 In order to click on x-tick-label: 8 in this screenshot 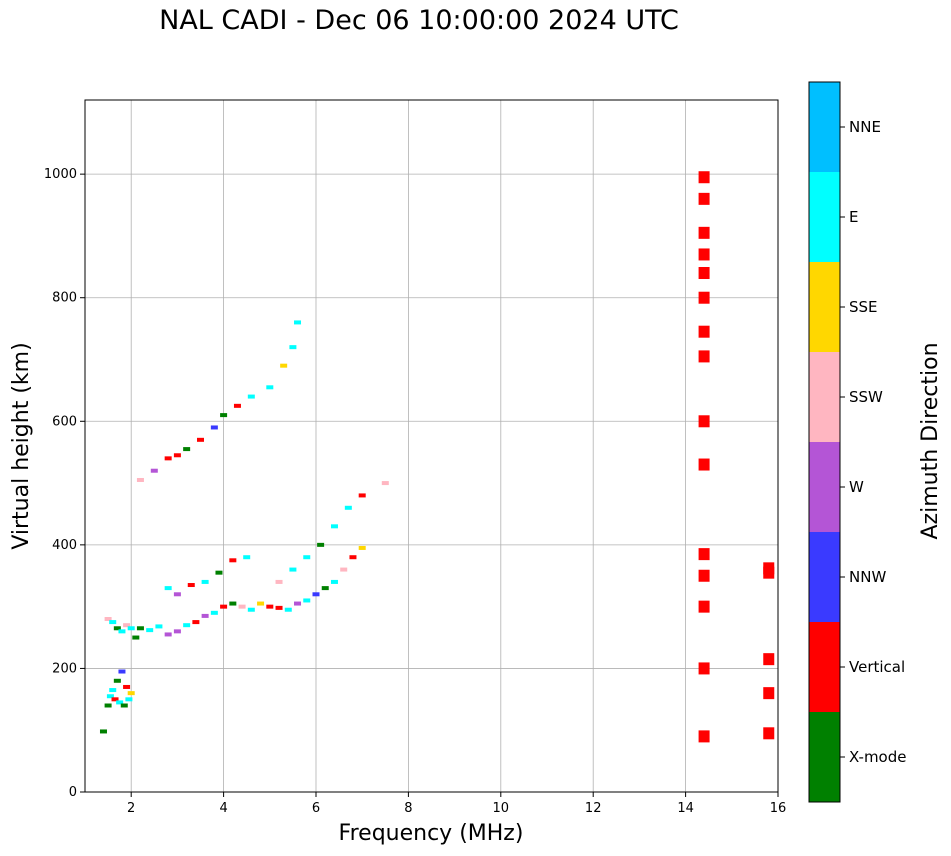, I will do `click(408, 808)`.